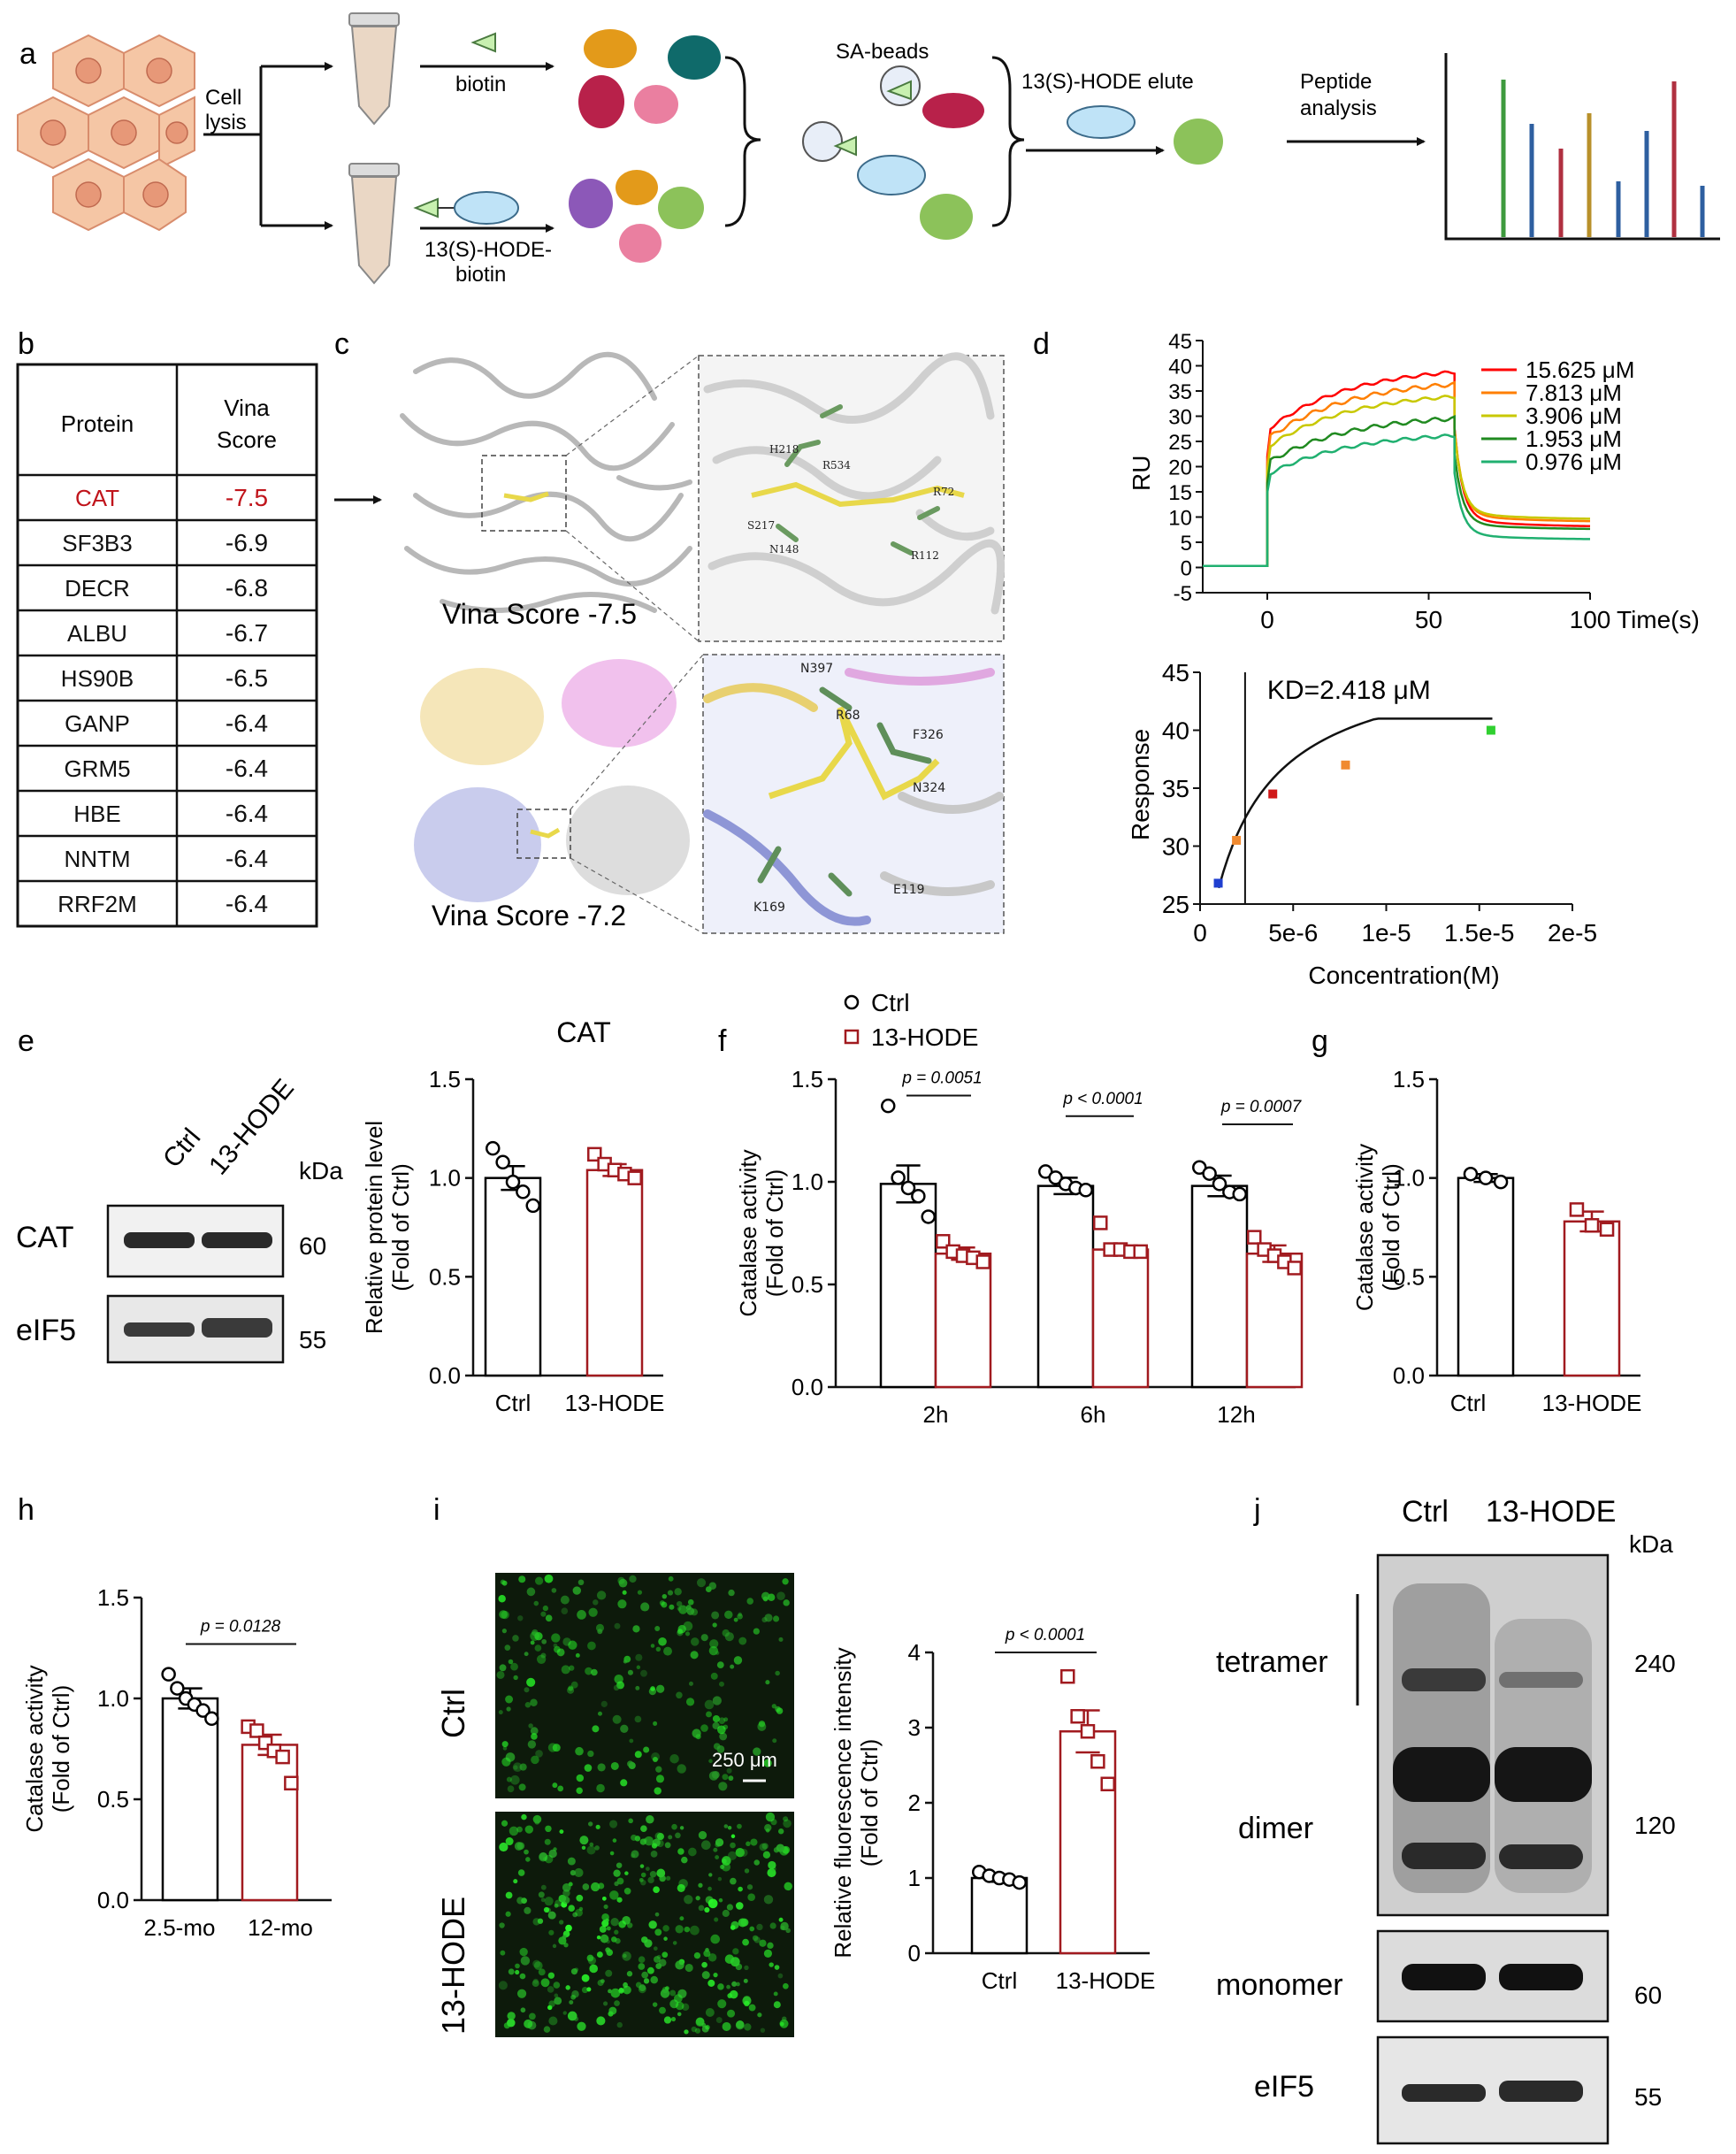 Image resolution: width=1736 pixels, height=2154 pixels. I want to click on panel-label-h: h, so click(26, 1510).